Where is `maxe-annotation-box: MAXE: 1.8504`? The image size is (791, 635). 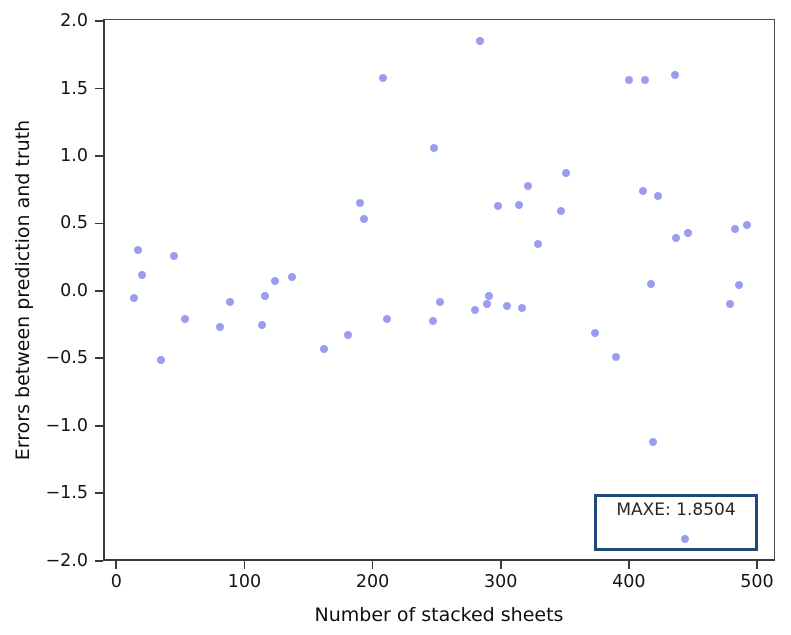
maxe-annotation-box: MAXE: 1.8504 is located at coordinates (676, 522).